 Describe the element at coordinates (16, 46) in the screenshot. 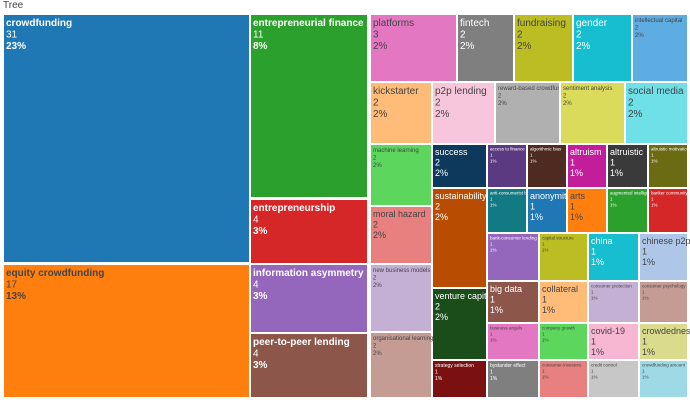

I see `tile-percent: 23%` at that location.